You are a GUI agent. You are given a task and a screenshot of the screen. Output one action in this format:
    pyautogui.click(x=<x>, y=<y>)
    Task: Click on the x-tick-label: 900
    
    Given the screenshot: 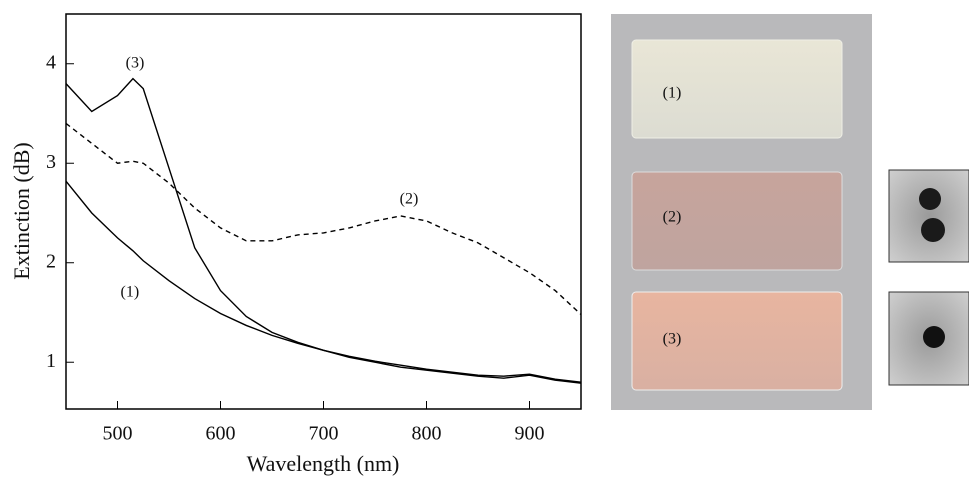 What is the action you would take?
    pyautogui.click(x=530, y=434)
    